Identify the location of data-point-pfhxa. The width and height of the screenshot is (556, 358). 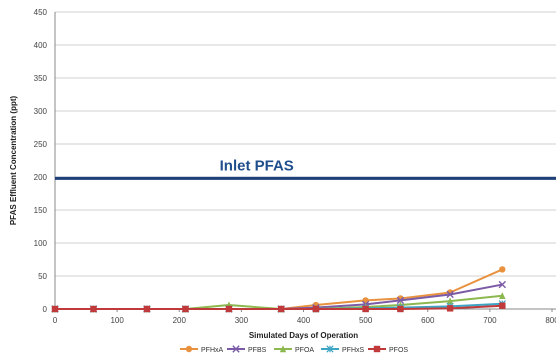
(502, 269).